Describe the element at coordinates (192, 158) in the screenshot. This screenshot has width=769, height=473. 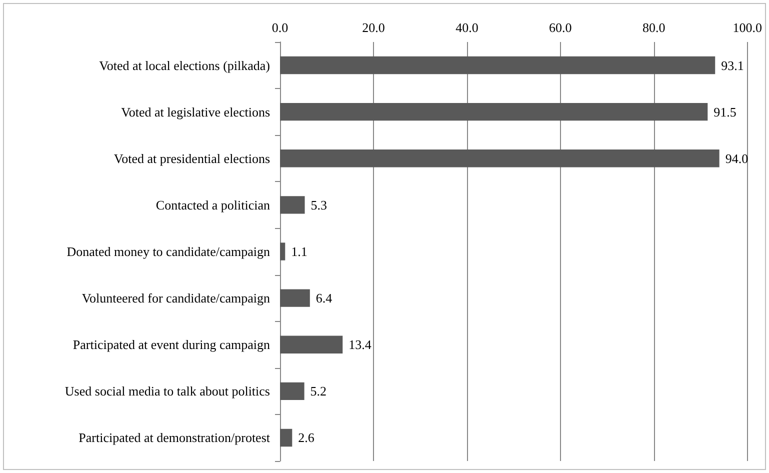
I see `y-tick-label: Voted at presidential elections` at that location.